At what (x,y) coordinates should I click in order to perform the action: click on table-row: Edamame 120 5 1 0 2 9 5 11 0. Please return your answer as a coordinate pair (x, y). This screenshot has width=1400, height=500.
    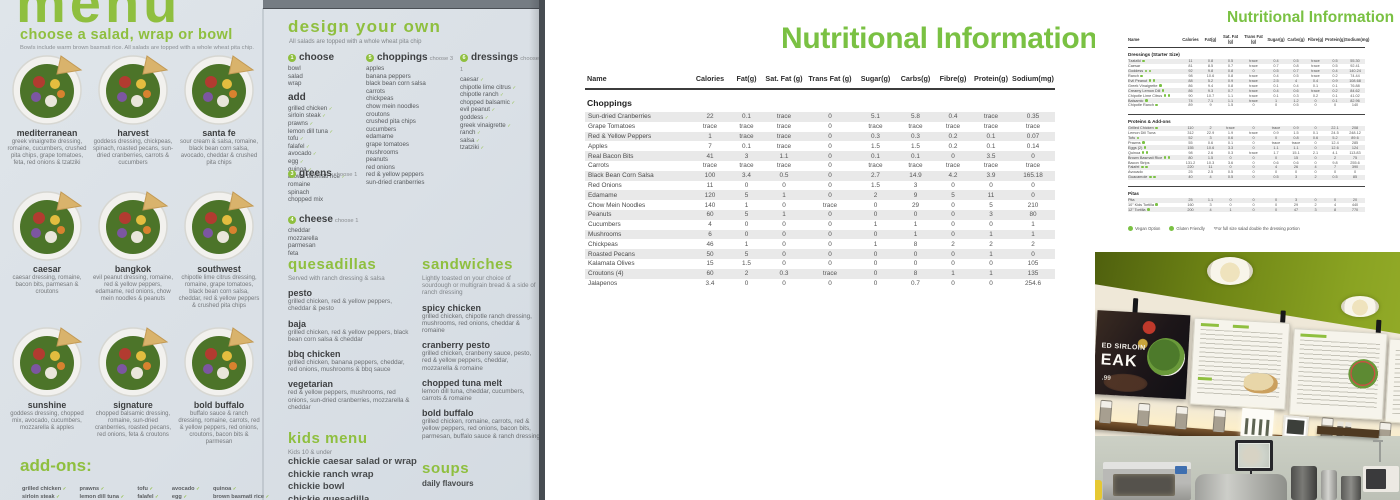
    Looking at the image, I should click on (820, 195).